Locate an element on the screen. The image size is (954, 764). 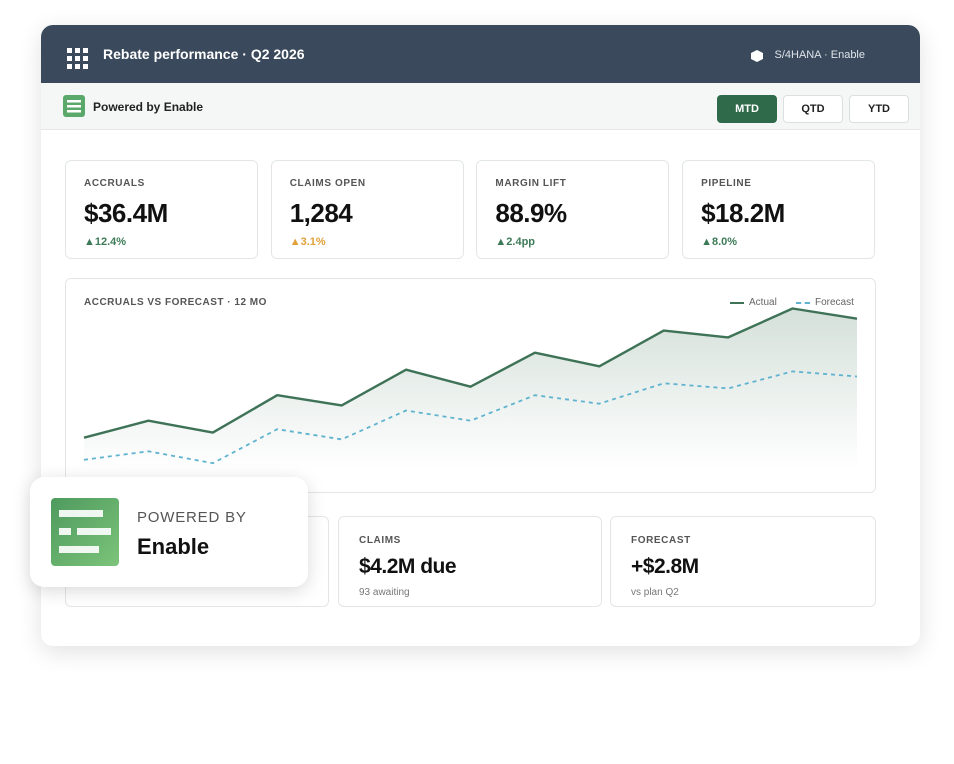
apps-icon is located at coordinates (79, 60).